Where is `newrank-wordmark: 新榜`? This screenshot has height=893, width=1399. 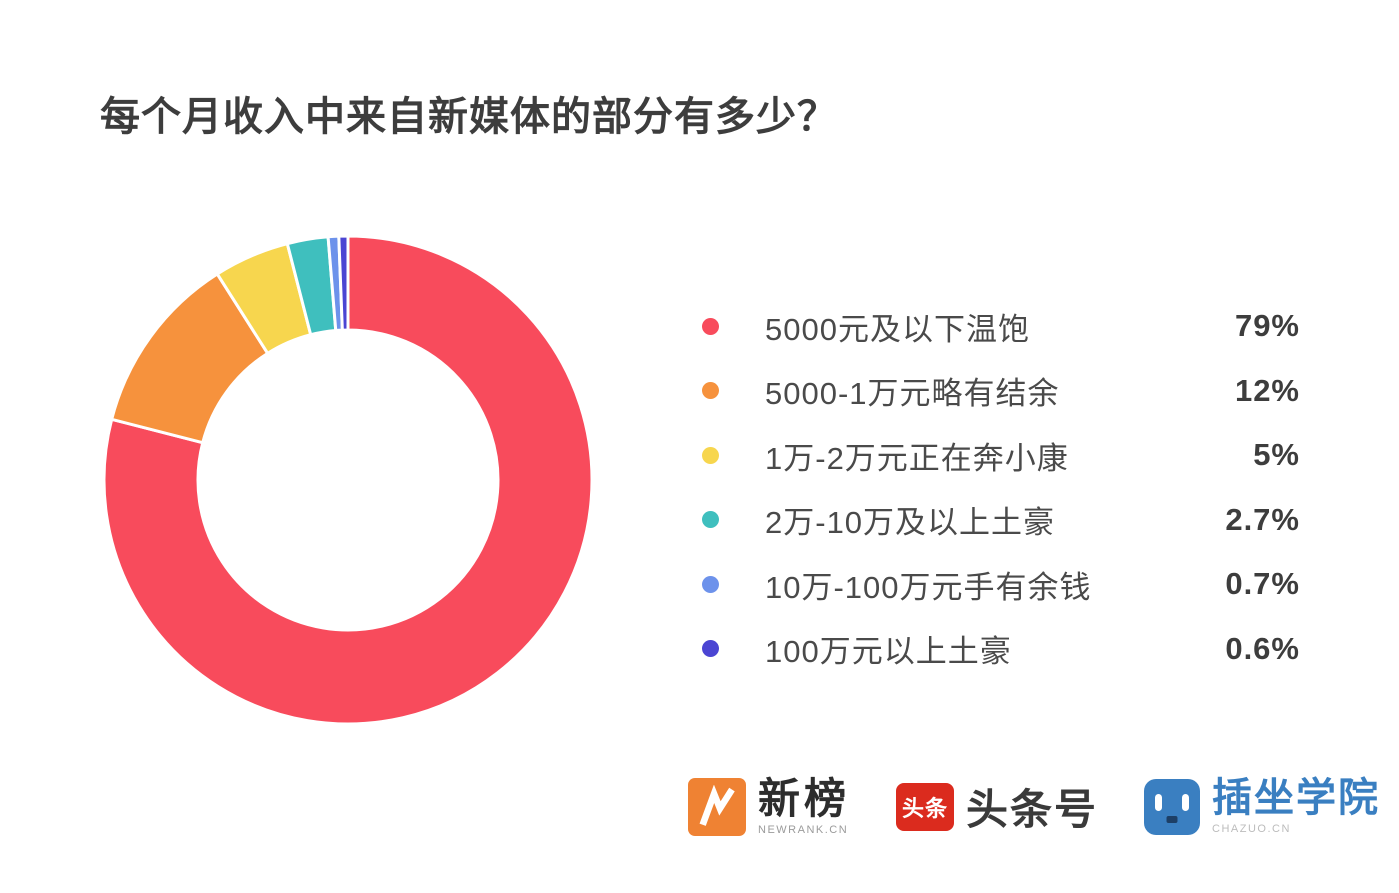
newrank-wordmark: 新榜 is located at coordinates (804, 798).